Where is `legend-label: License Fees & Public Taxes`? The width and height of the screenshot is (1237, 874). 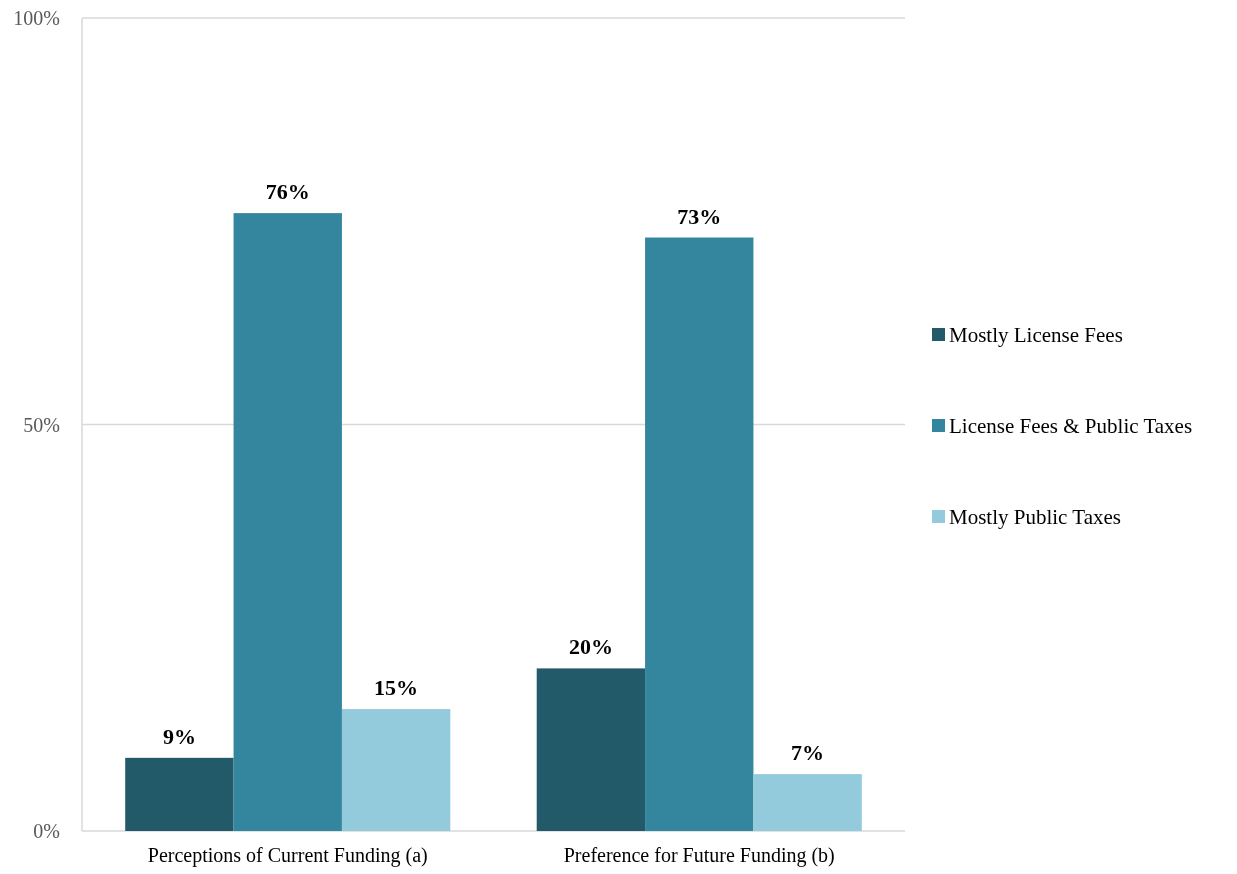 legend-label: License Fees & Public Taxes is located at coordinates (1071, 426).